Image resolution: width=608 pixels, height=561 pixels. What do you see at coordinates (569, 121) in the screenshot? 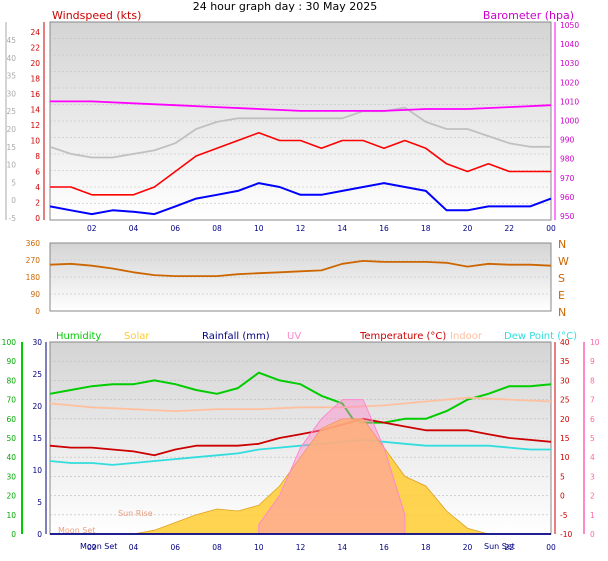
I see `barometer-tick-label: 1000` at bounding box center [569, 121].